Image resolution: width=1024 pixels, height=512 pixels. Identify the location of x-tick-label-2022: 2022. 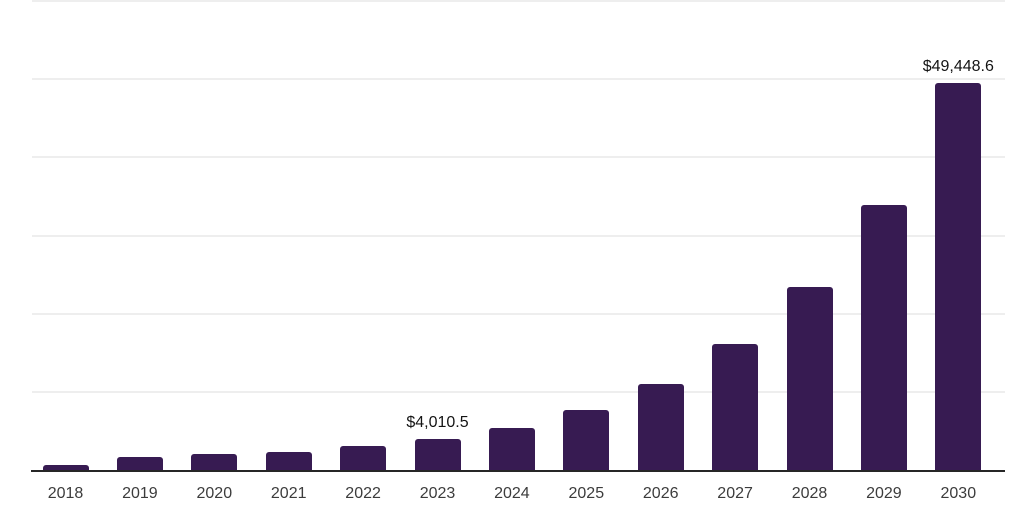
(363, 493).